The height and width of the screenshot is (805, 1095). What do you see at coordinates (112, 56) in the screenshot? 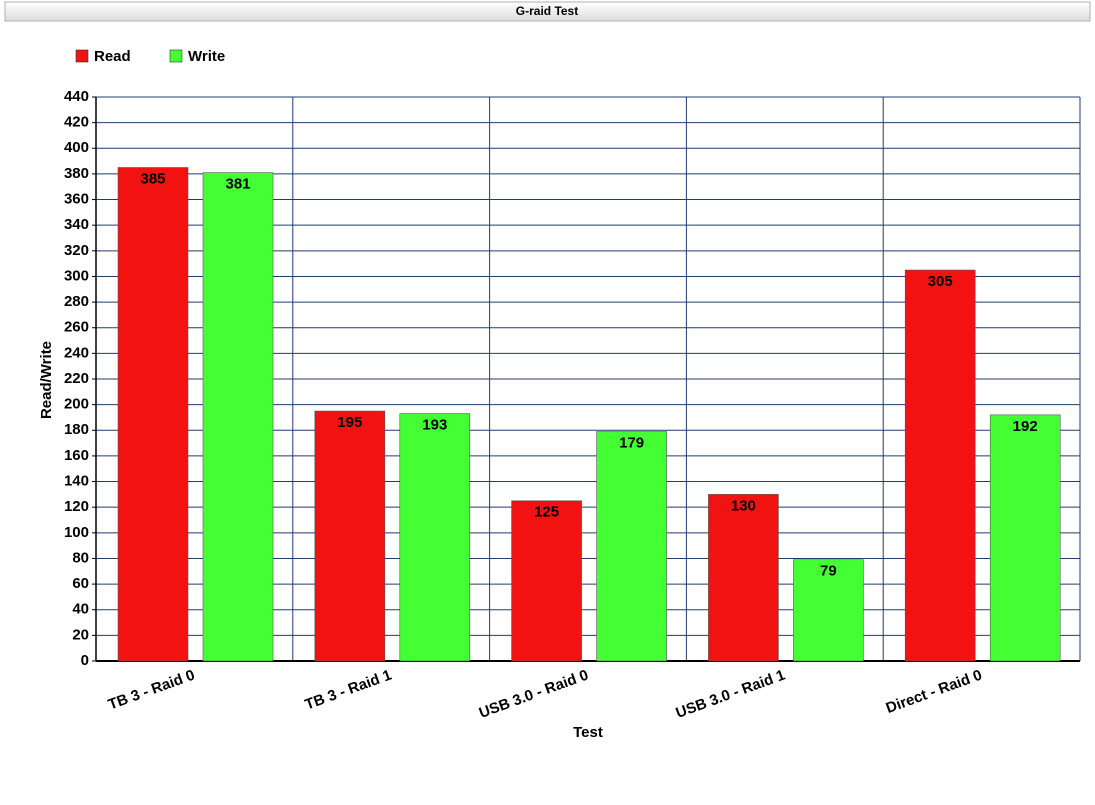
I see `legend-label: Read` at bounding box center [112, 56].